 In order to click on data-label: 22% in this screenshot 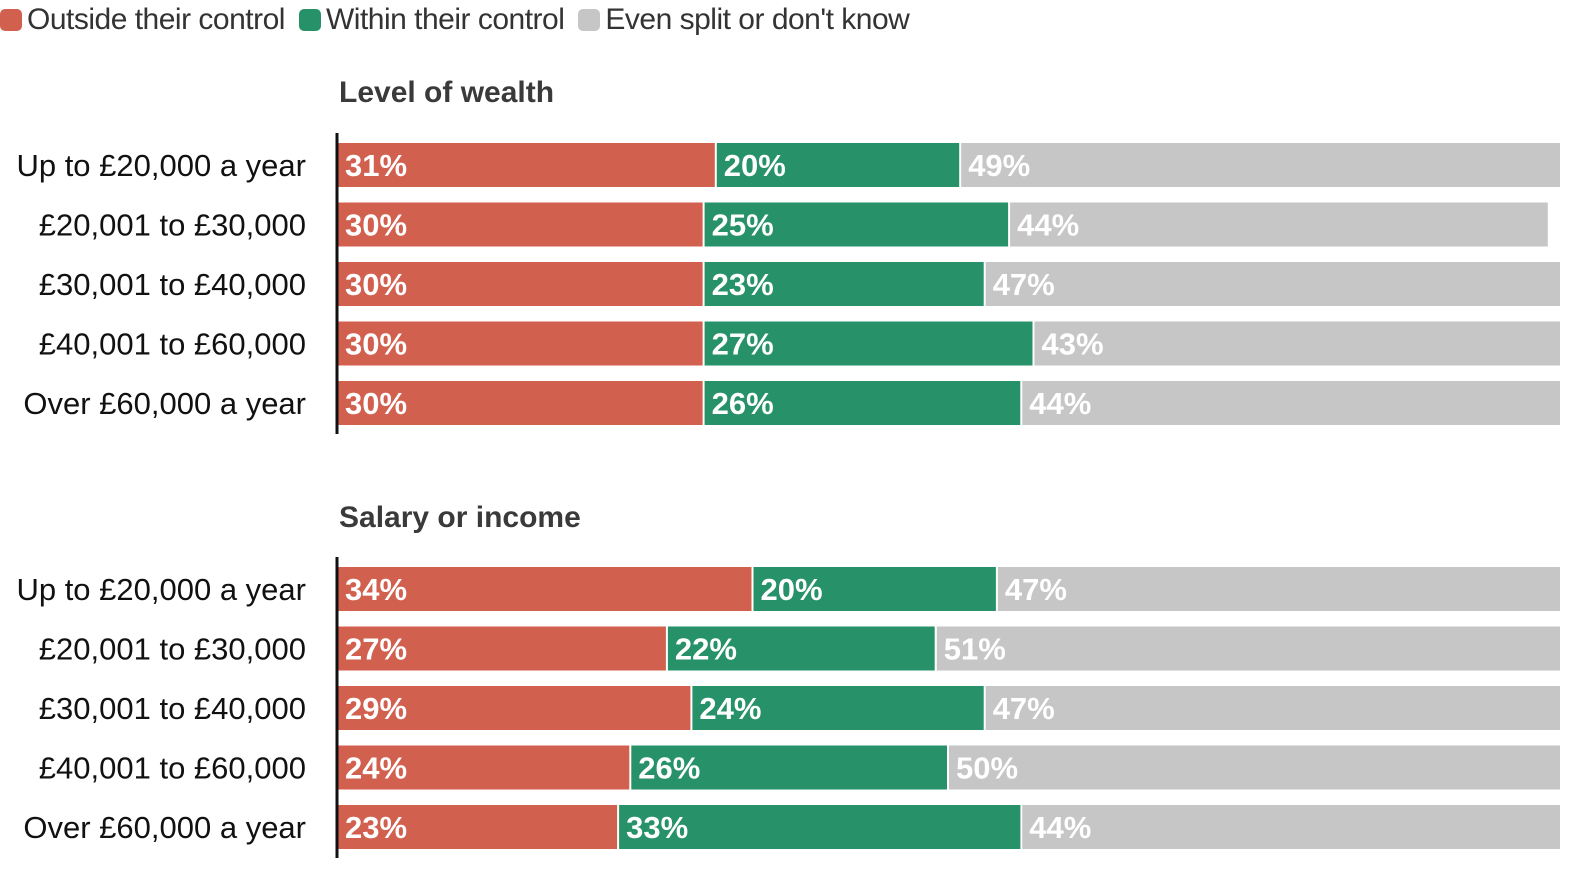, I will do `click(706, 649)`.